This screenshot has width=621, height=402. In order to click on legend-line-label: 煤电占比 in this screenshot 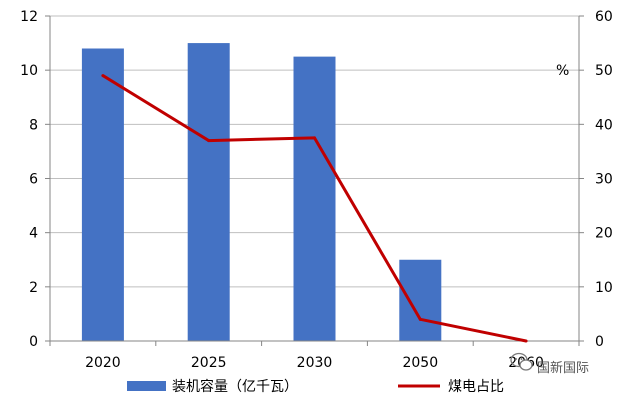, I will do `click(476, 387)`.